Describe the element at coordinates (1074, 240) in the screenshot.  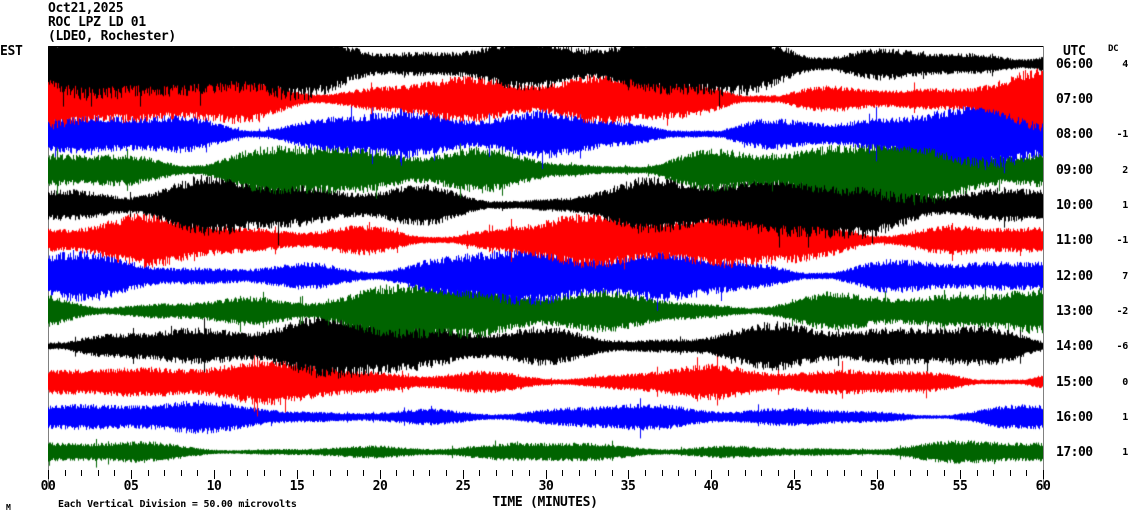
I see `utc-hour-label: 11:00` at that location.